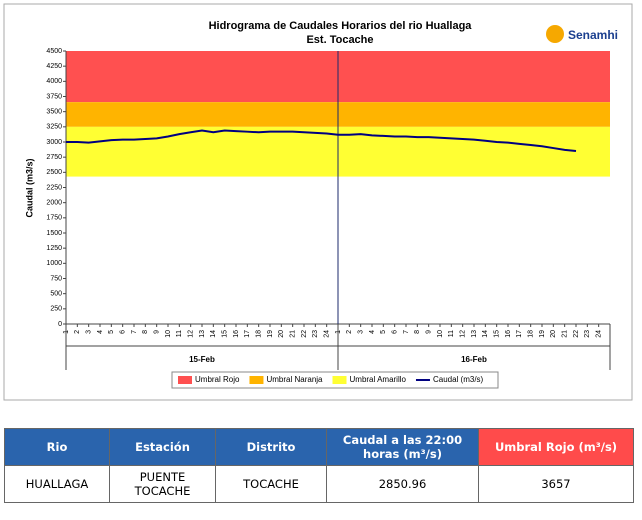 The height and width of the screenshot is (520, 642). I want to click on y-tick-label: 500, so click(56, 294).